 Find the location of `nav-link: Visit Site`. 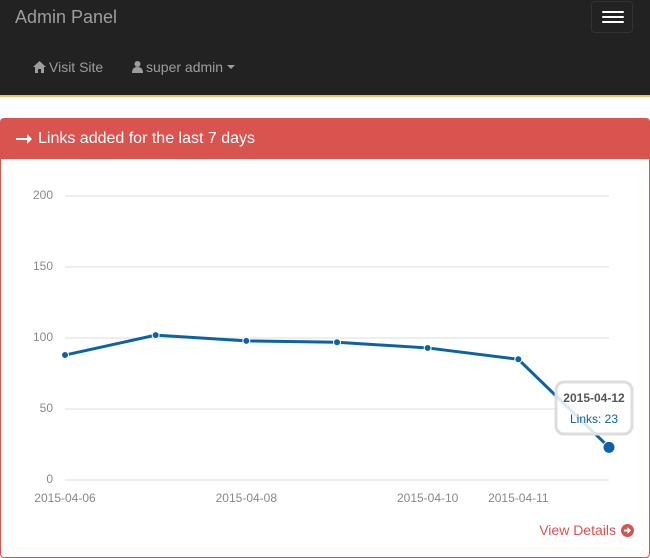

nav-link: Visit Site is located at coordinates (68, 67).